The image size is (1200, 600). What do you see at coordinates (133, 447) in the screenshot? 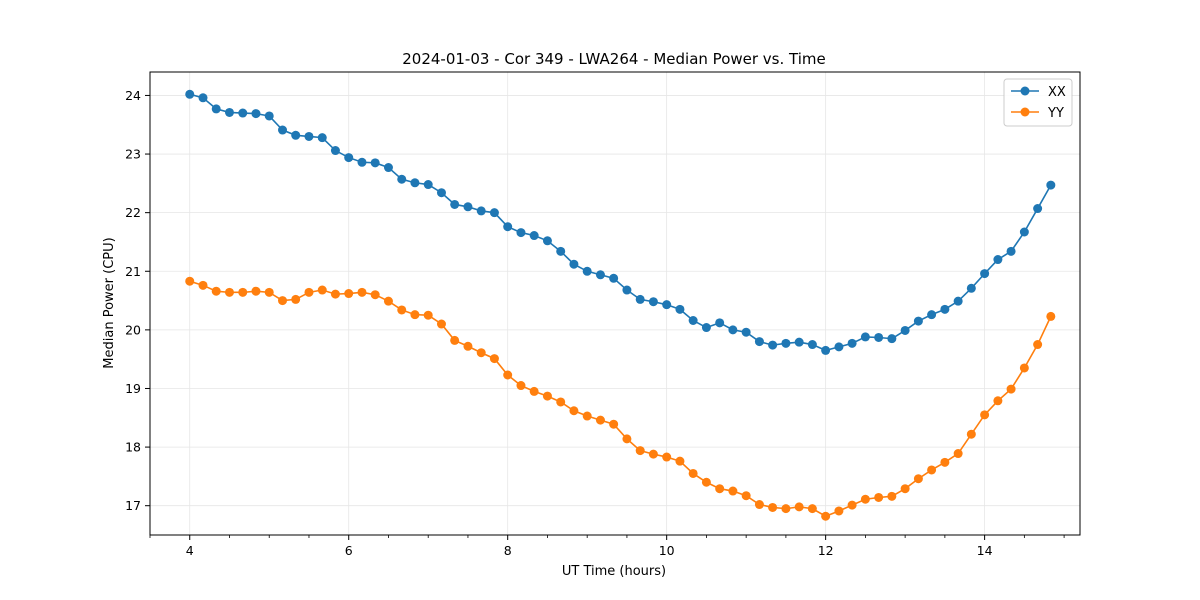
I see `y-tick-label: 18` at bounding box center [133, 447].